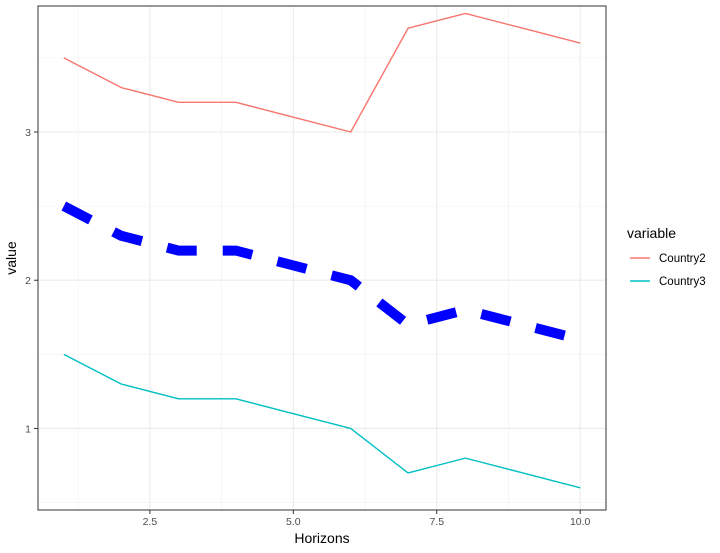 The width and height of the screenshot is (720, 553). What do you see at coordinates (28, 429) in the screenshot?
I see `y-tick-label: 1` at bounding box center [28, 429].